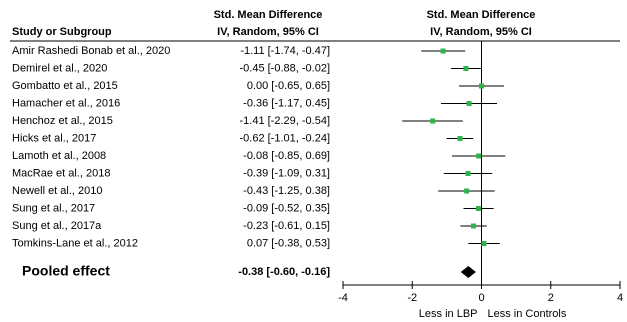  What do you see at coordinates (481, 15) in the screenshot?
I see `plot-header: Std. Mean Difference` at bounding box center [481, 15].